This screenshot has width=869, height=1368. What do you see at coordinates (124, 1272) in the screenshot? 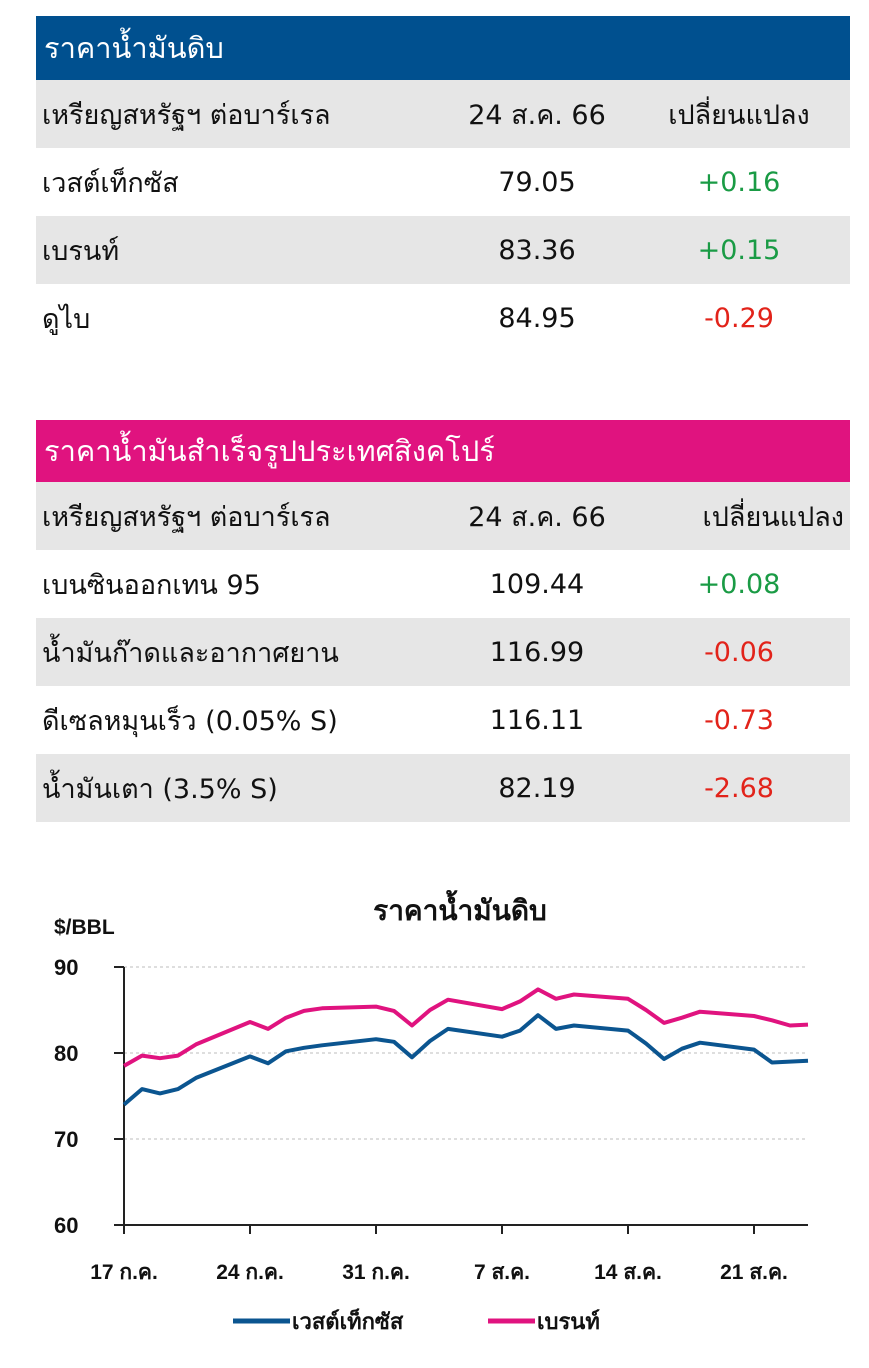
I see `x-tick-label: 17 ก.ค.` at bounding box center [124, 1272].